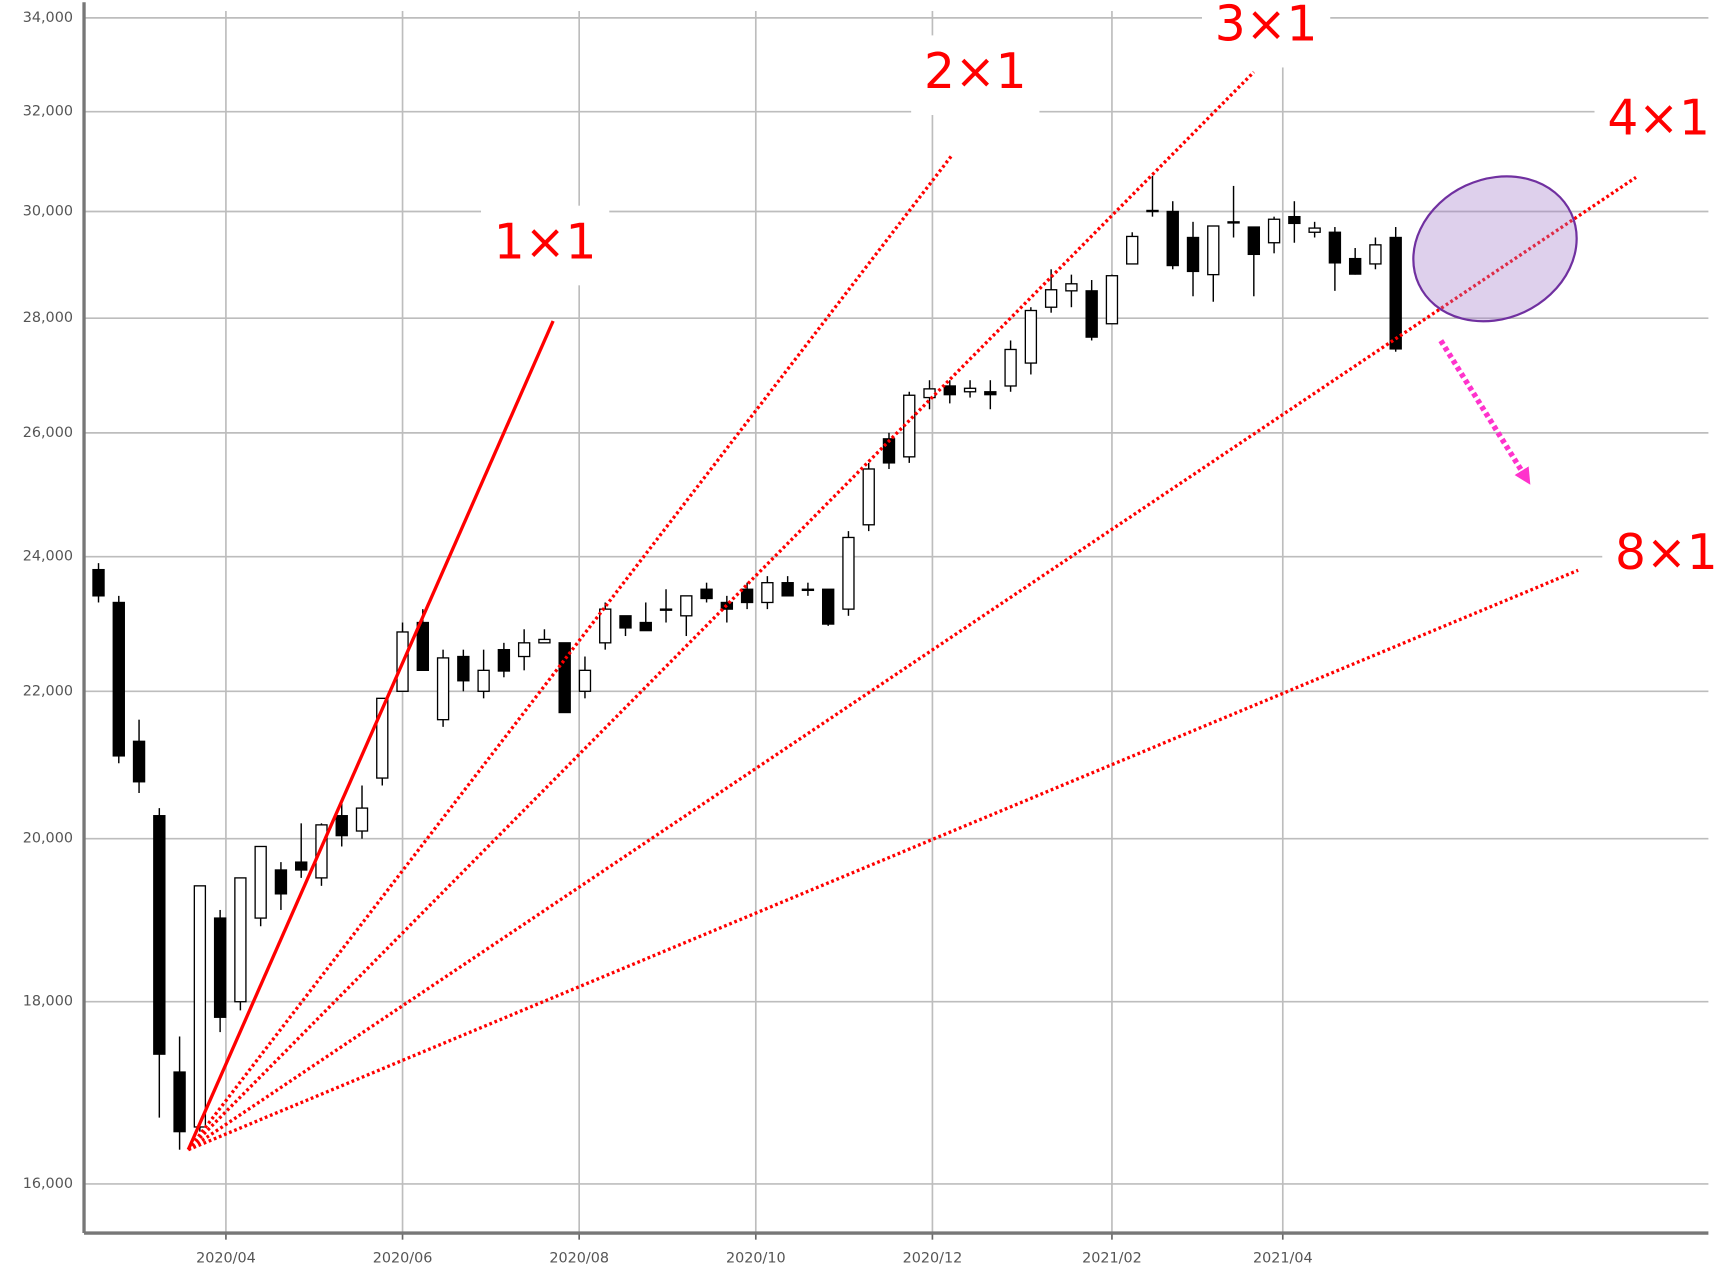 The height and width of the screenshot is (1264, 1725). Describe the element at coordinates (226, 1257) in the screenshot. I see `x-tick-label: 2020/04` at that location.